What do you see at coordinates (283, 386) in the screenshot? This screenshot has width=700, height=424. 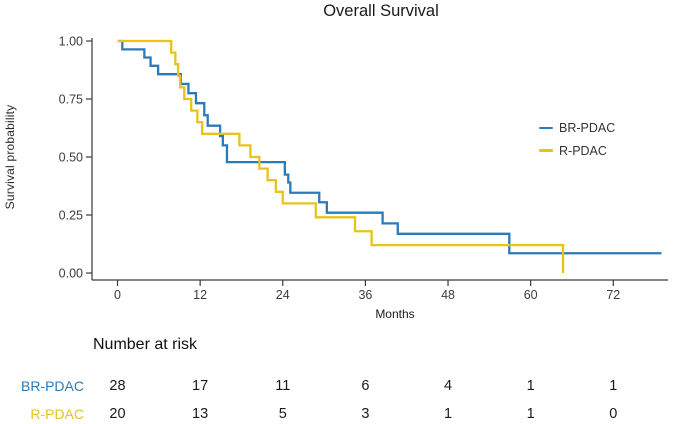 I see `risk-count: 11` at bounding box center [283, 386].